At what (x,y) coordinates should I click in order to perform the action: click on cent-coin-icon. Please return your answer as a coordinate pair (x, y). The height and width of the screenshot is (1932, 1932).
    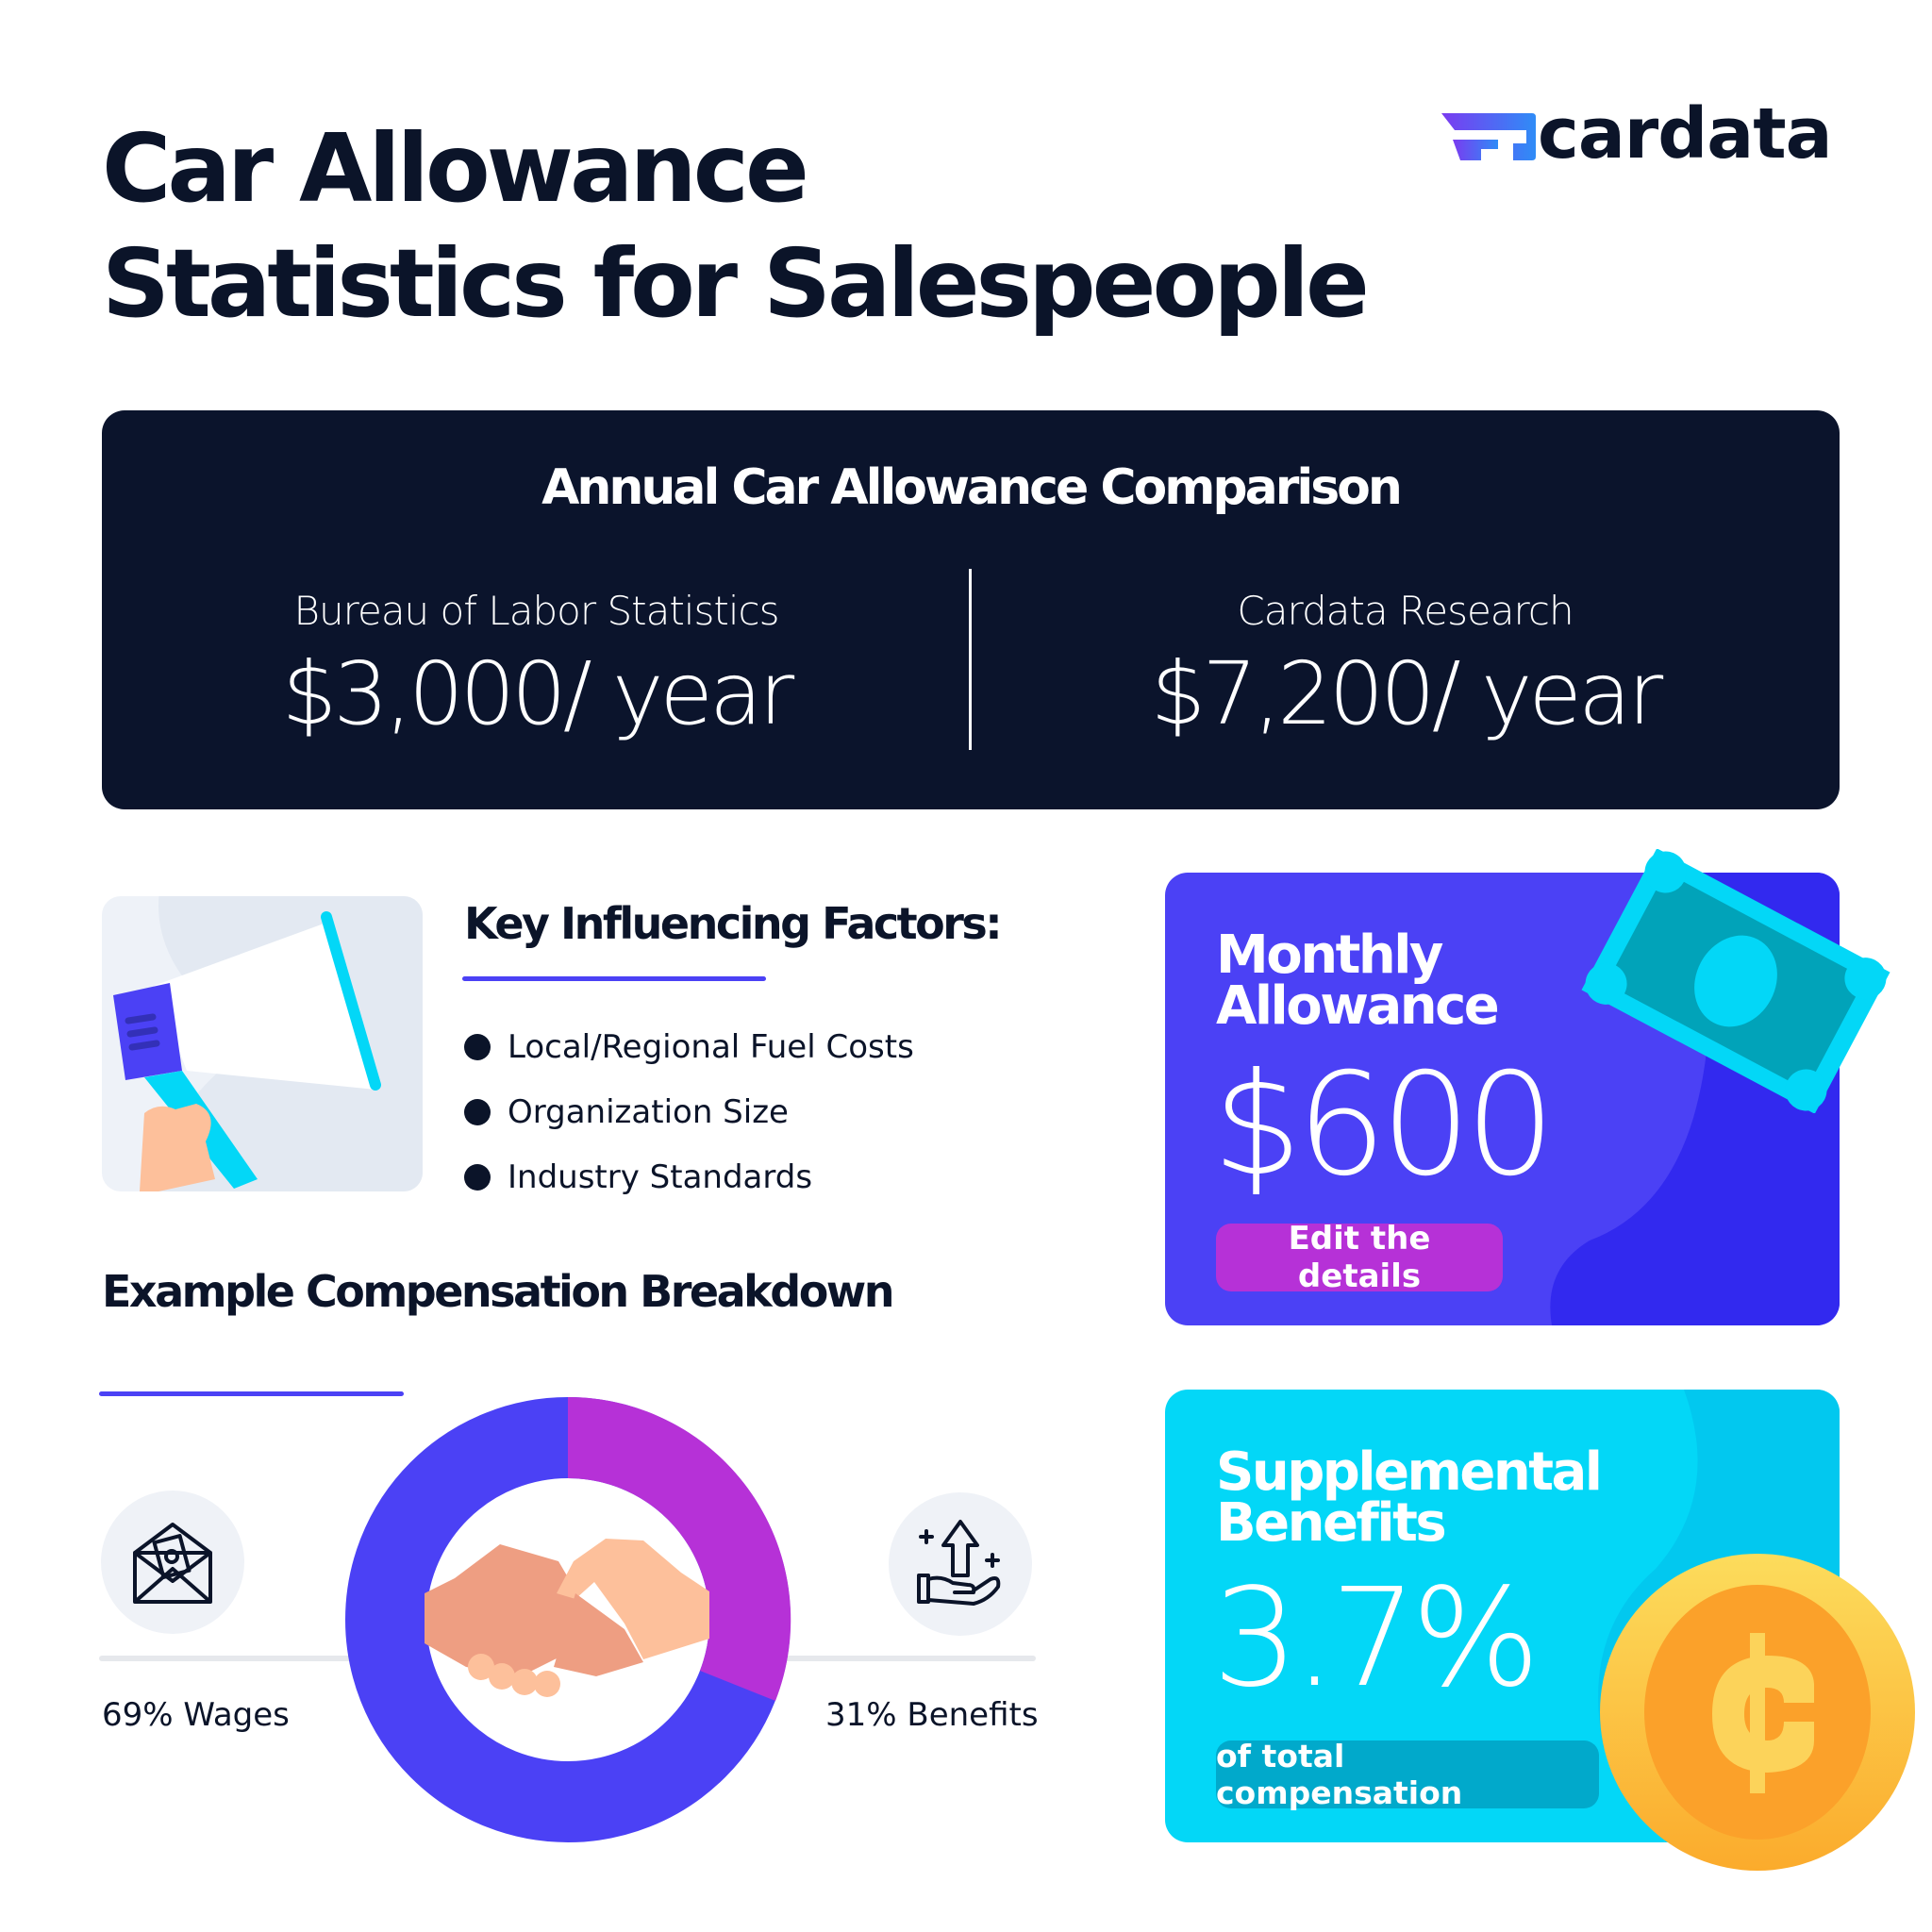
    Looking at the image, I should click on (1758, 1713).